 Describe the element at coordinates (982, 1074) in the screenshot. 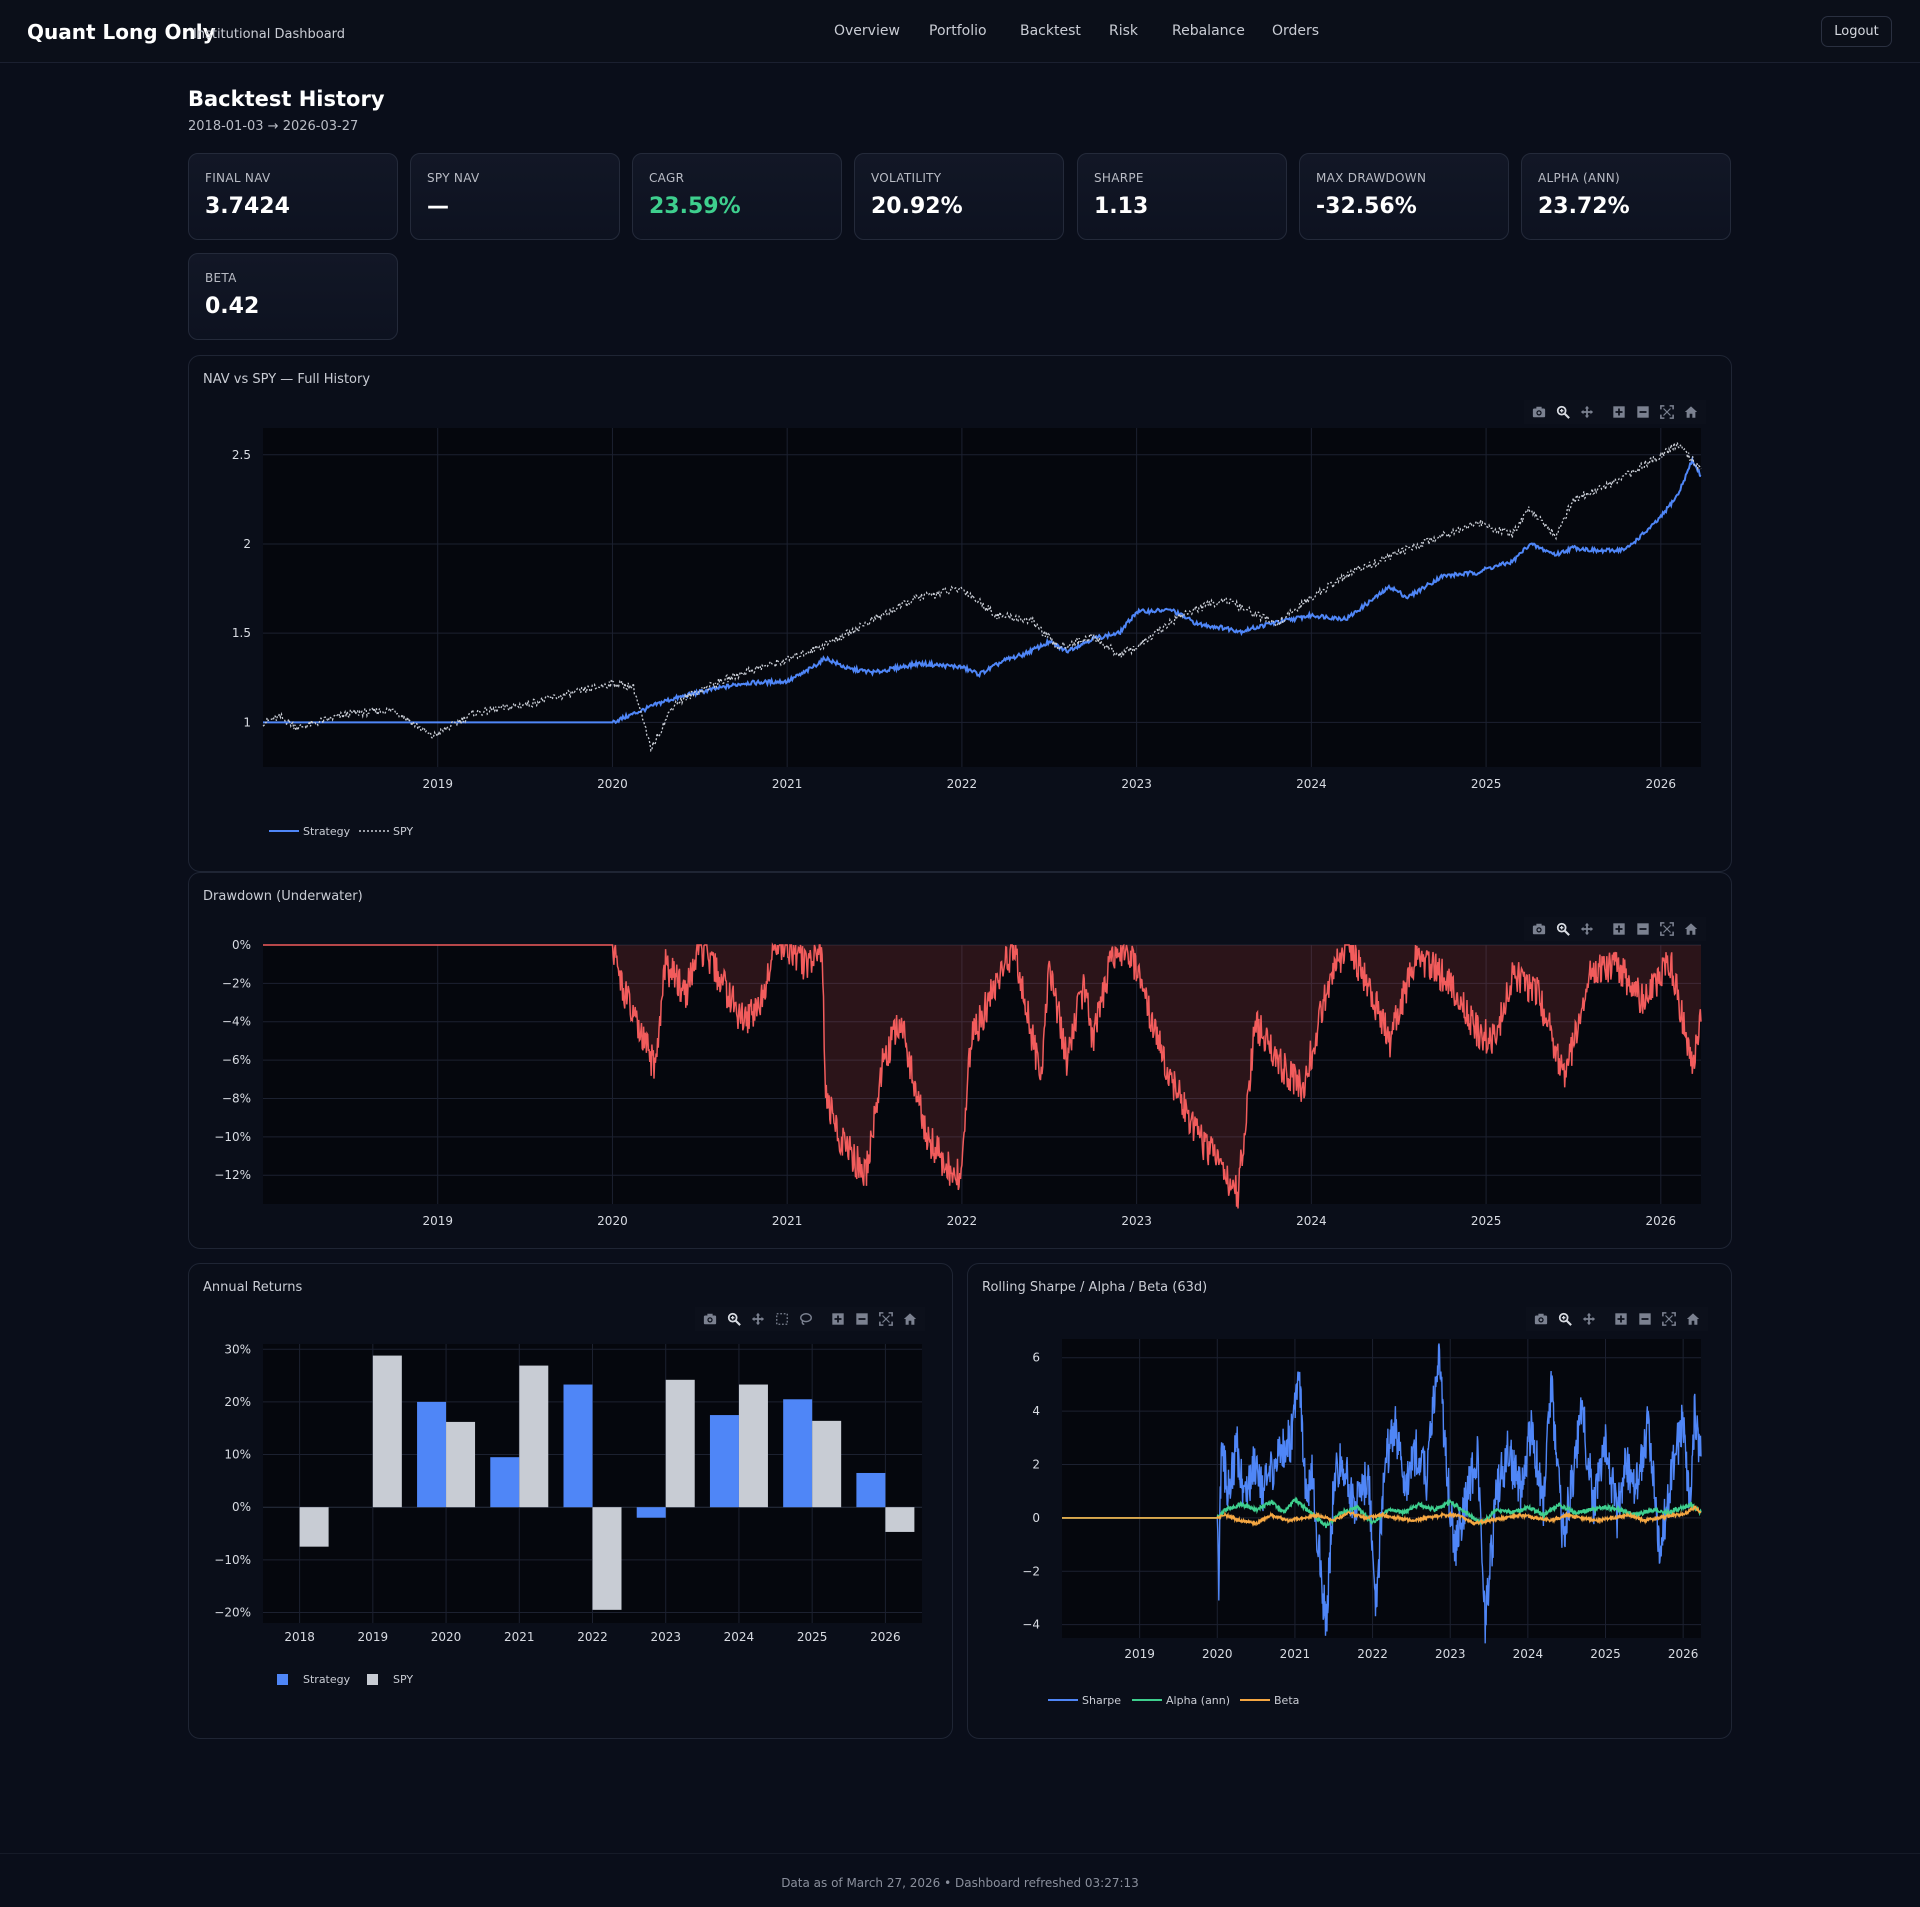

I see `plot-area` at that location.